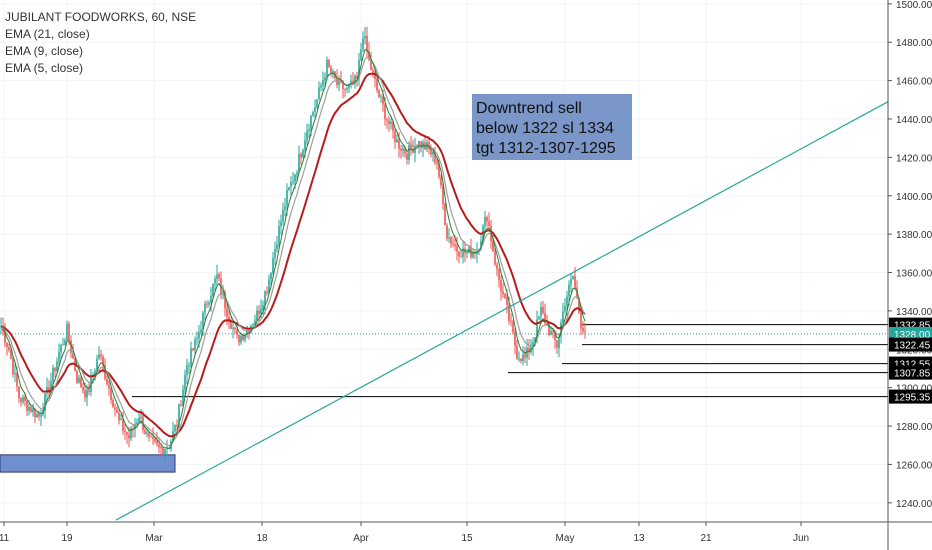 The height and width of the screenshot is (550, 932). I want to click on indicator-ema21-label: EMA (21, close), so click(47, 34).